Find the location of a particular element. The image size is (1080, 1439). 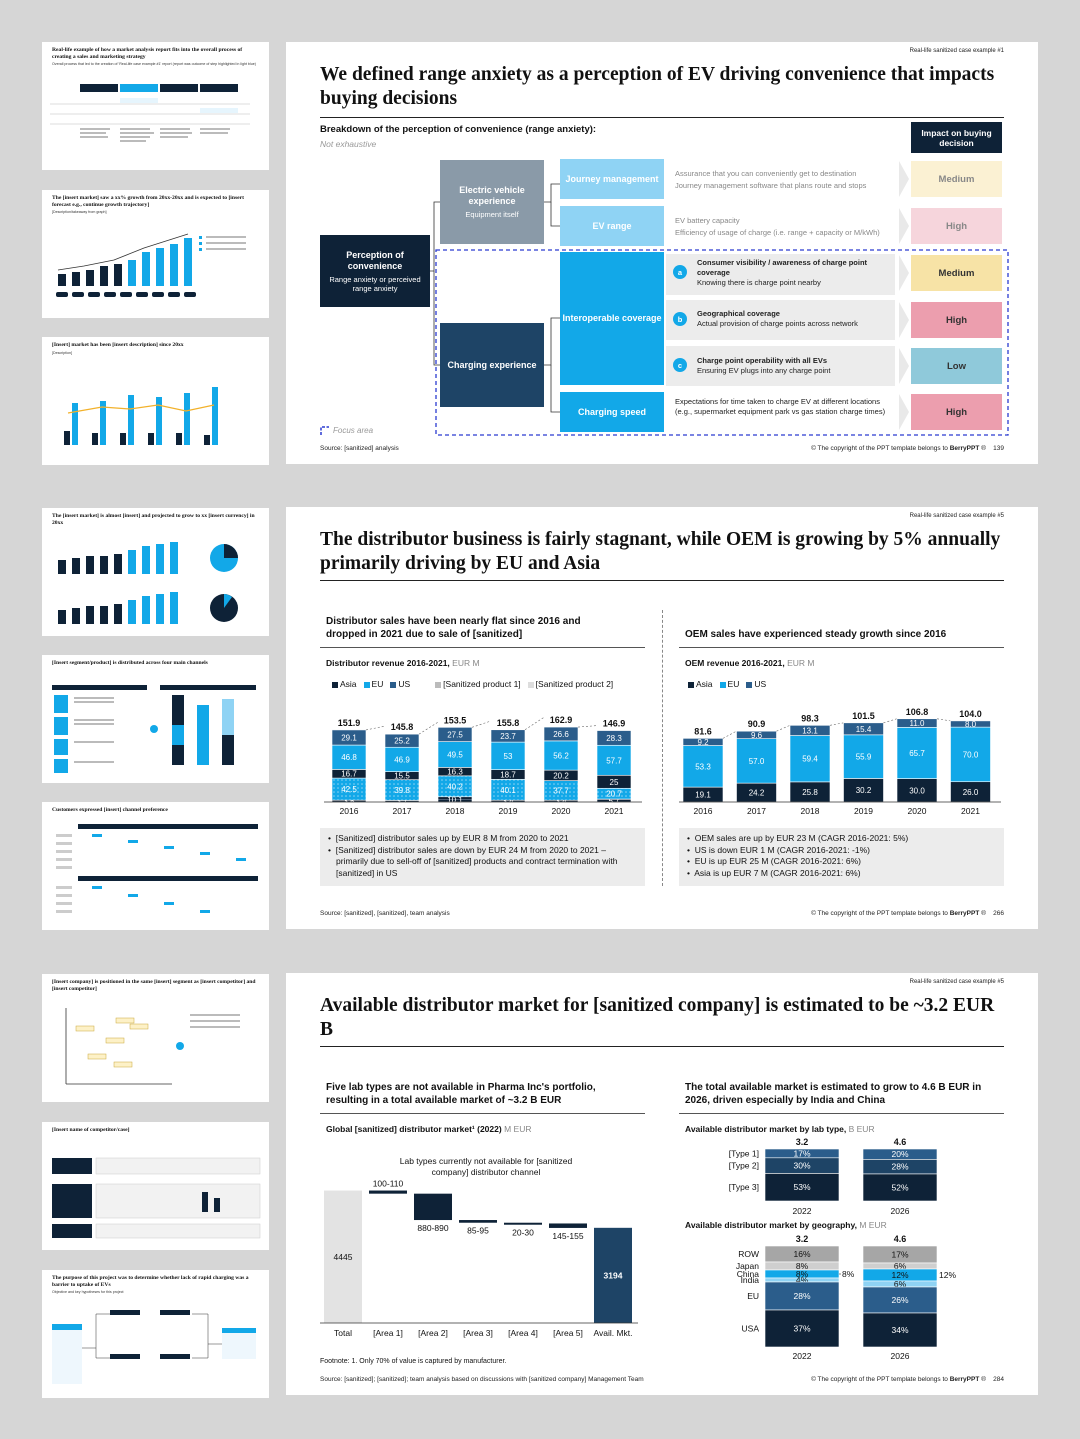

thumb-title: [Insert name of competitor/case] is located at coordinates (91, 1130).